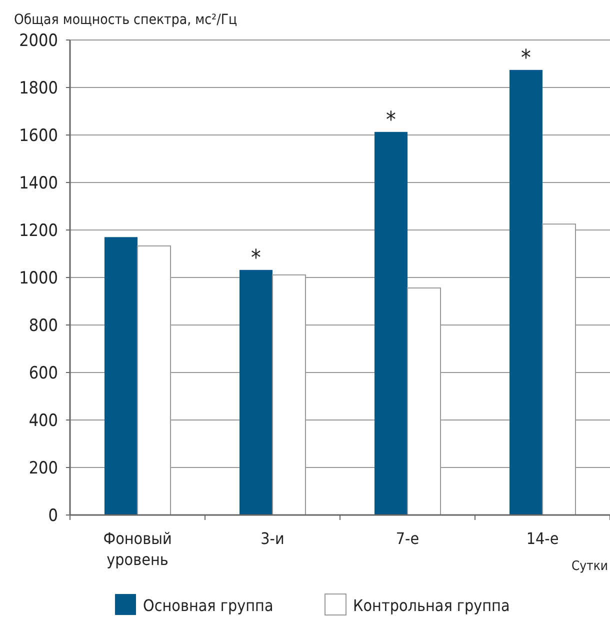 The height and width of the screenshot is (628, 610). What do you see at coordinates (38, 88) in the screenshot?
I see `y-tick-label: 1800` at bounding box center [38, 88].